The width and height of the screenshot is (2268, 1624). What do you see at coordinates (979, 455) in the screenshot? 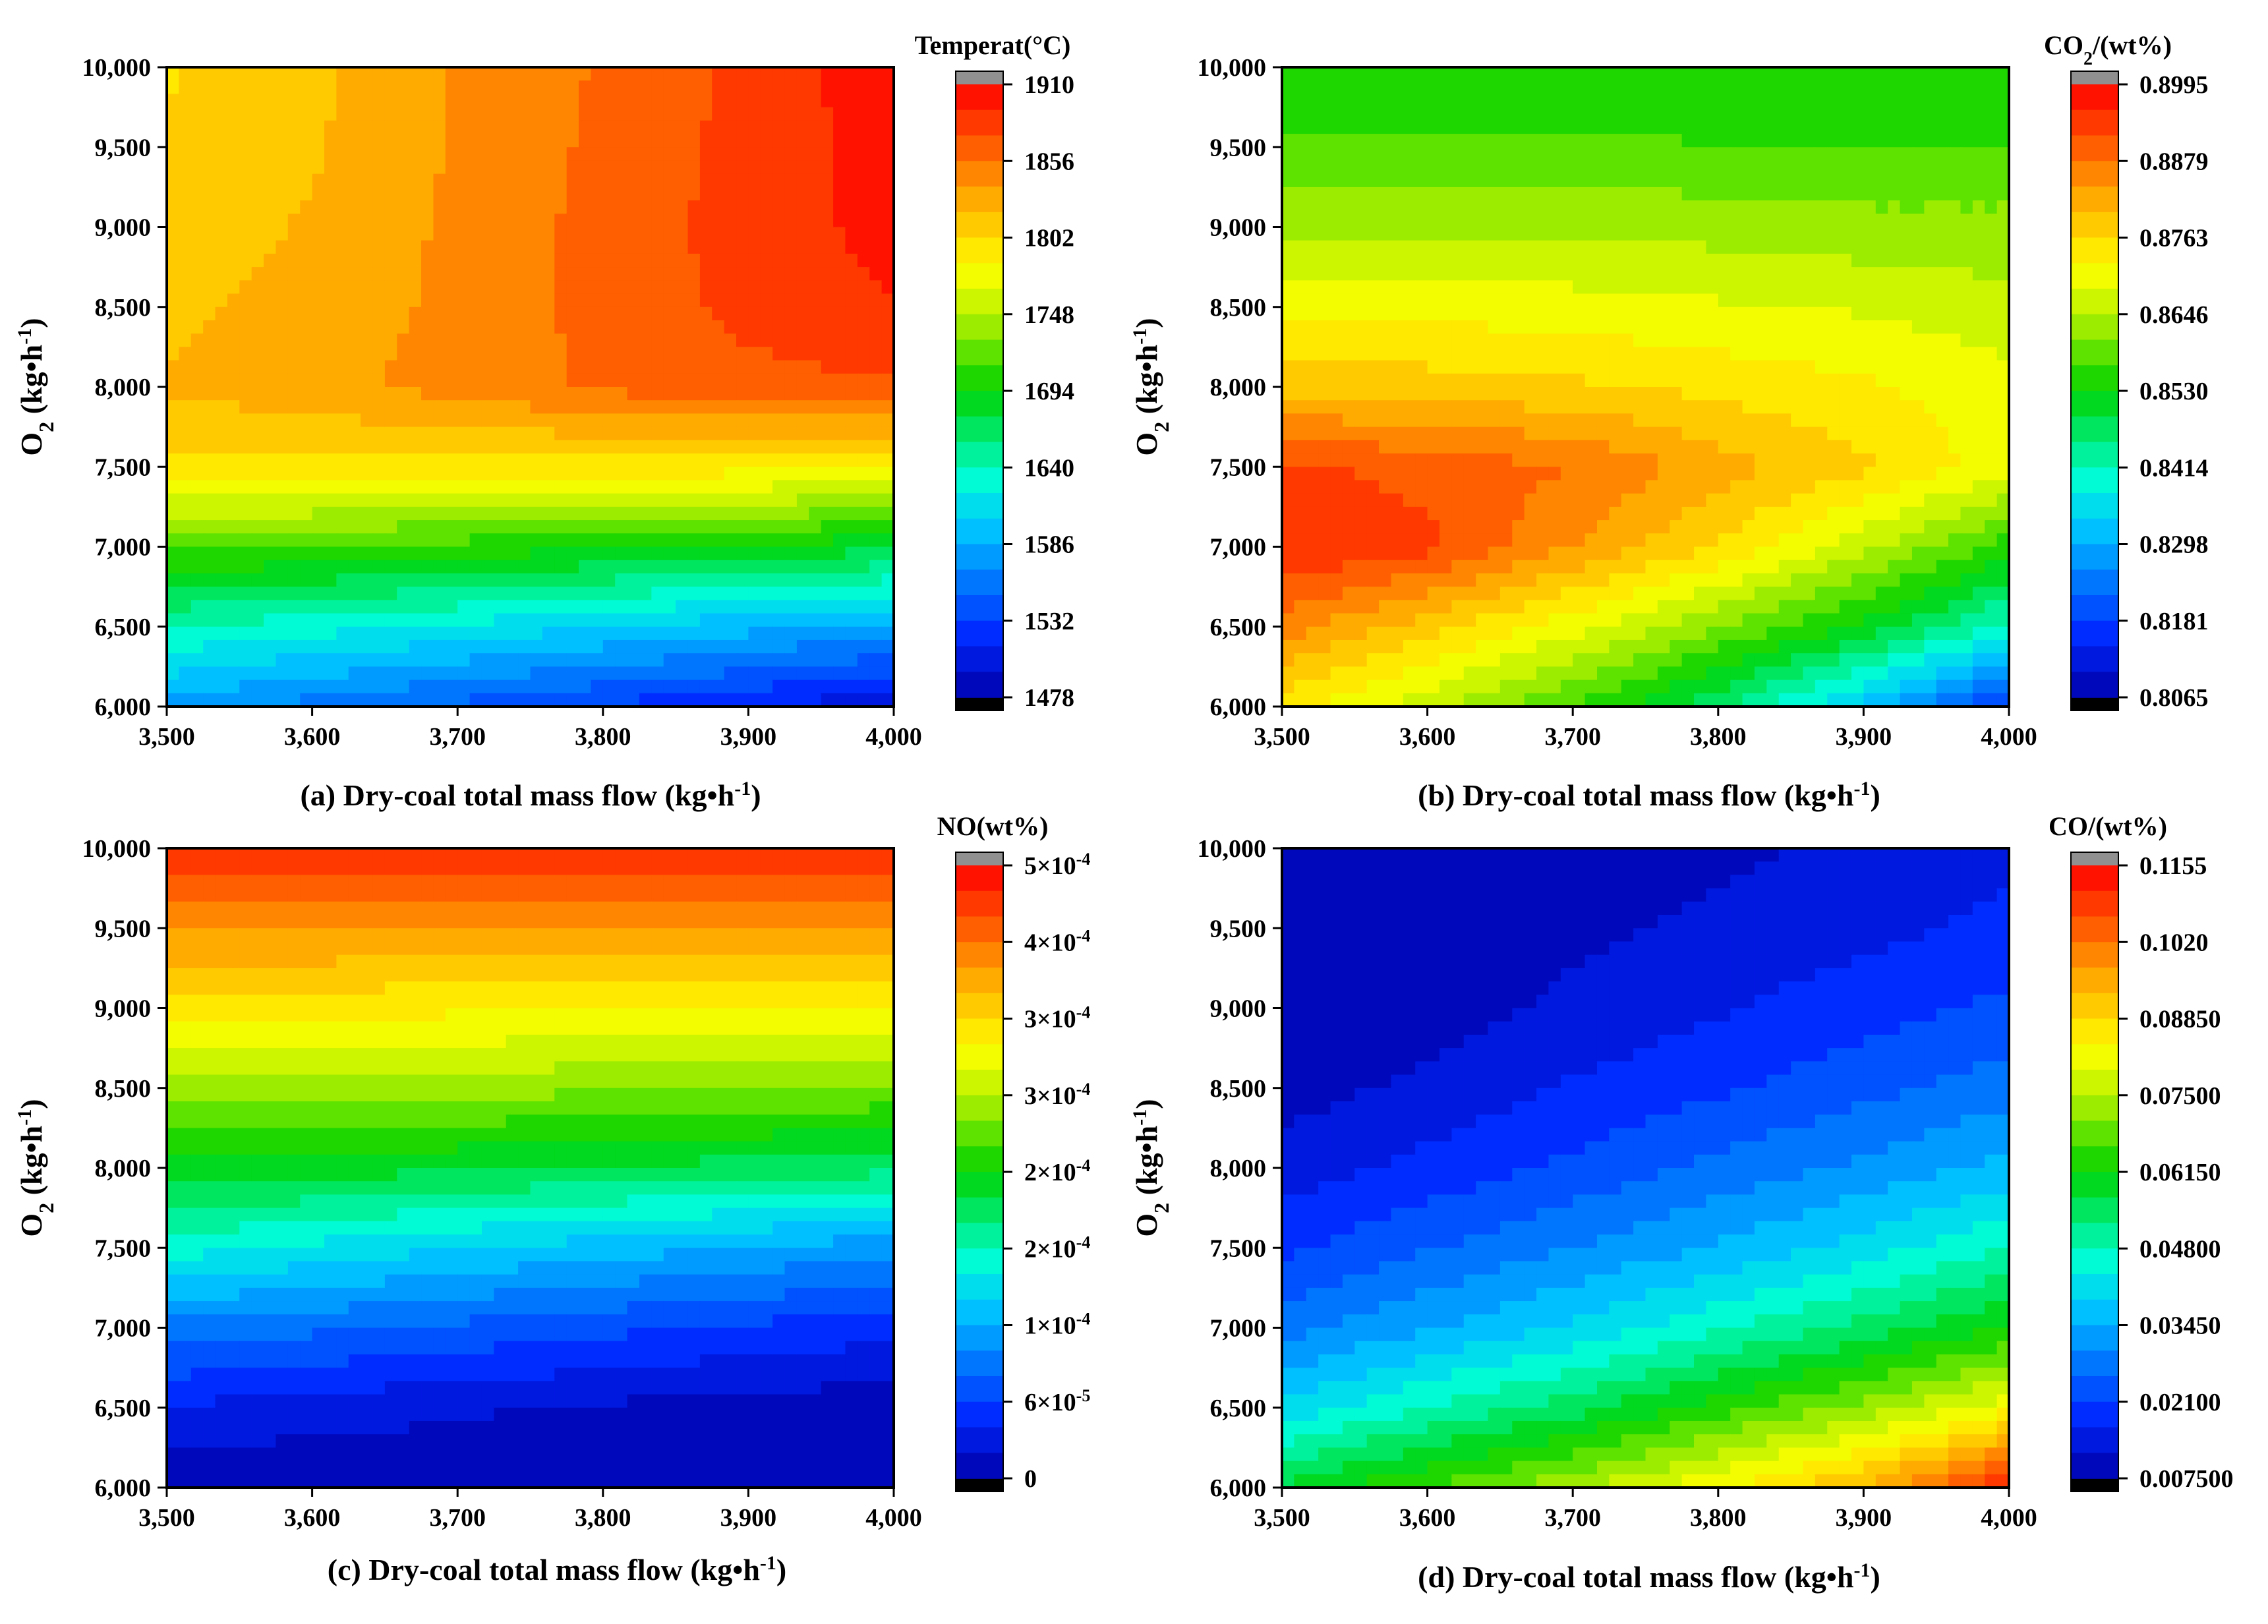
I see `colorbar-swatch` at bounding box center [979, 455].